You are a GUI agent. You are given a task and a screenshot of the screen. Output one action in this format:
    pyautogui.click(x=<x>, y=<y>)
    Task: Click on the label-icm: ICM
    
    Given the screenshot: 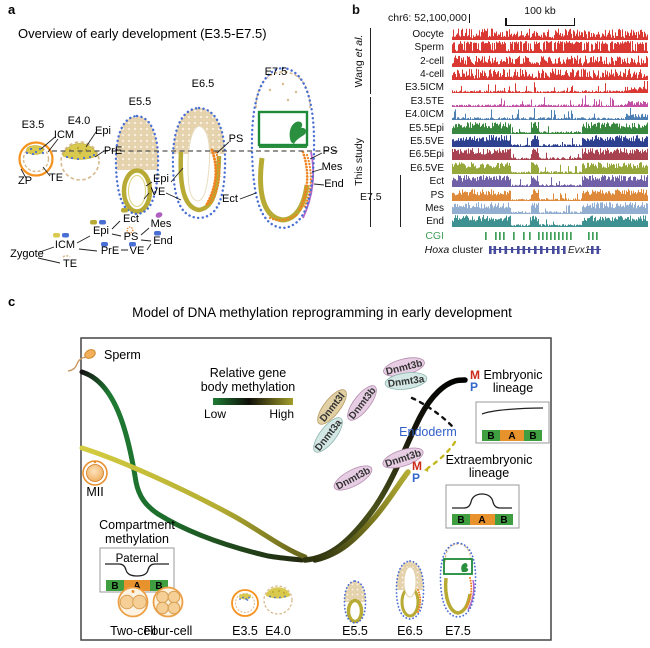 What is the action you would take?
    pyautogui.click(x=64, y=135)
    